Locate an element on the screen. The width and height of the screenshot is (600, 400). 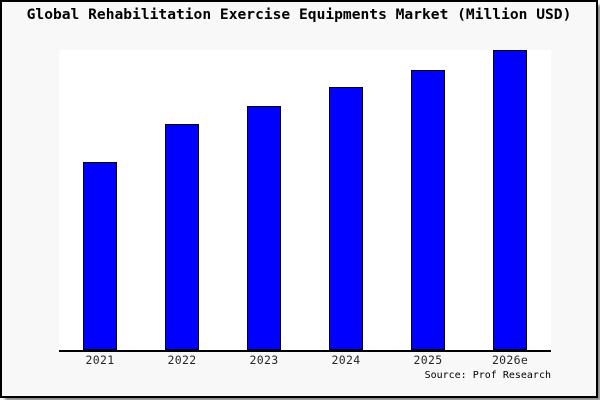
bar-2026e is located at coordinates (510, 200).